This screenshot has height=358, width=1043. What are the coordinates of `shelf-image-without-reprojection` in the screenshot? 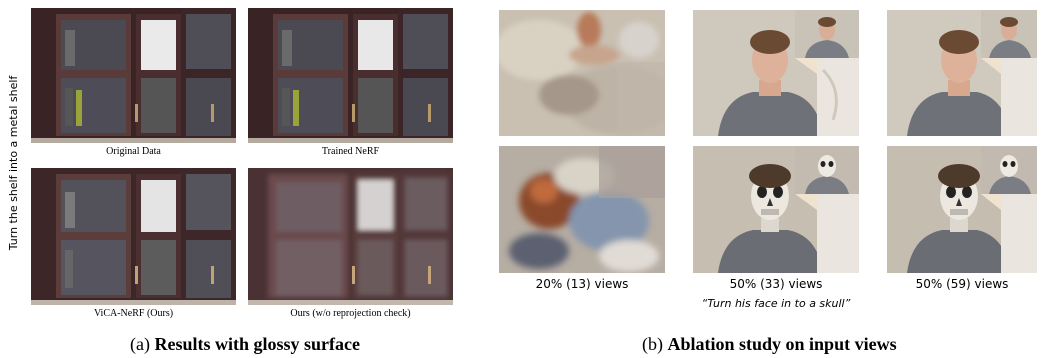 It's located at (350, 236).